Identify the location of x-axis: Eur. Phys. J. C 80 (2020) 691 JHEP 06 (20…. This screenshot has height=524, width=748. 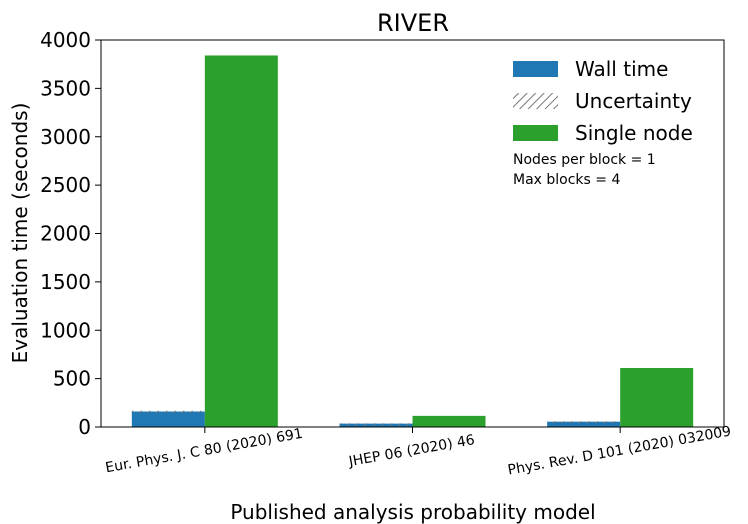
(418, 451).